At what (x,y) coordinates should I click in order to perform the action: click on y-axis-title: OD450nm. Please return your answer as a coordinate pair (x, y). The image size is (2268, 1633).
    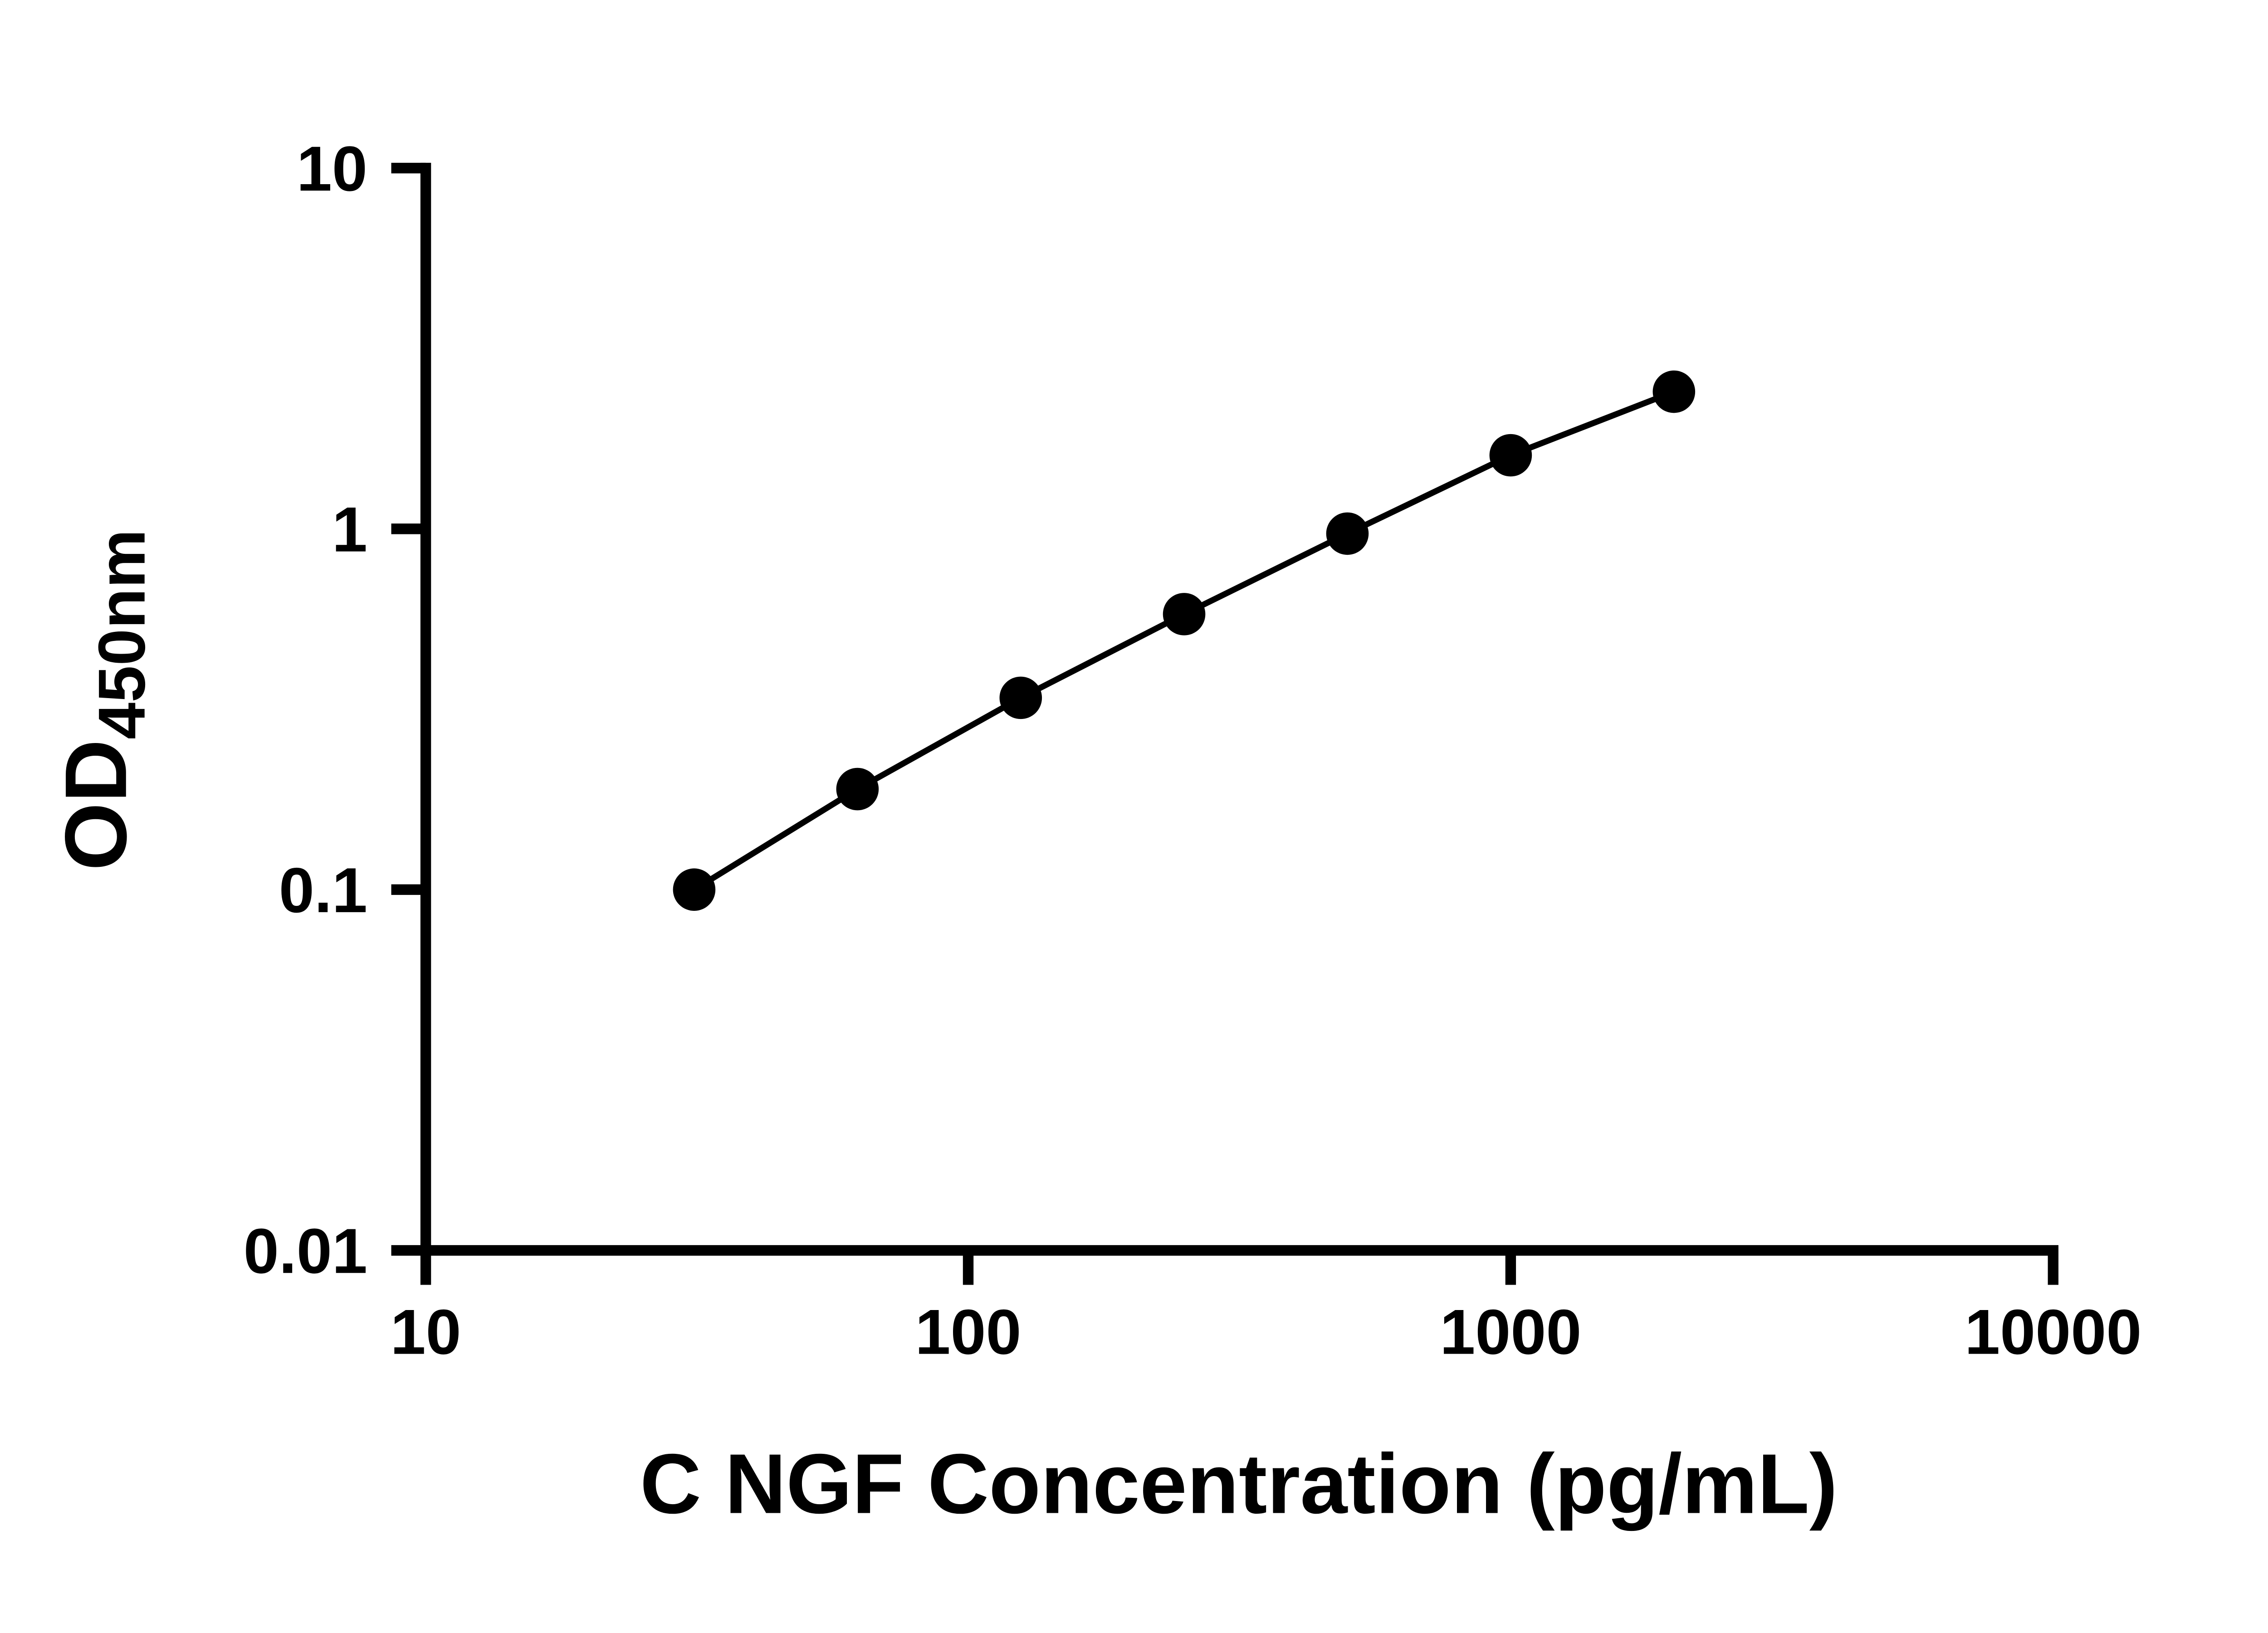
    Looking at the image, I should click on (103, 699).